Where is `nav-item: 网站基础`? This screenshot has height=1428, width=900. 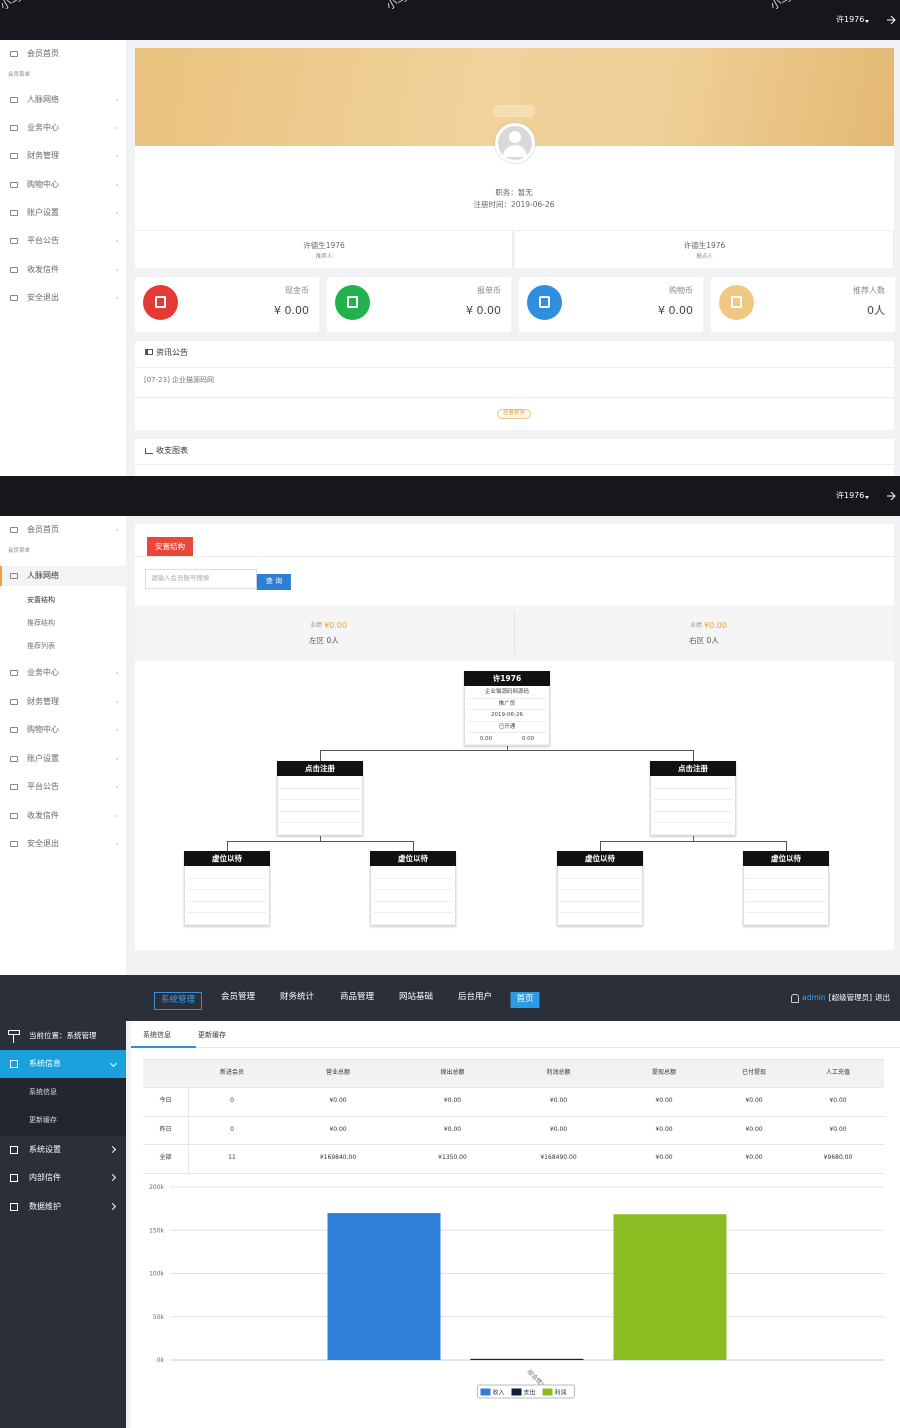
nav-item: 网站基础 is located at coordinates (416, 997).